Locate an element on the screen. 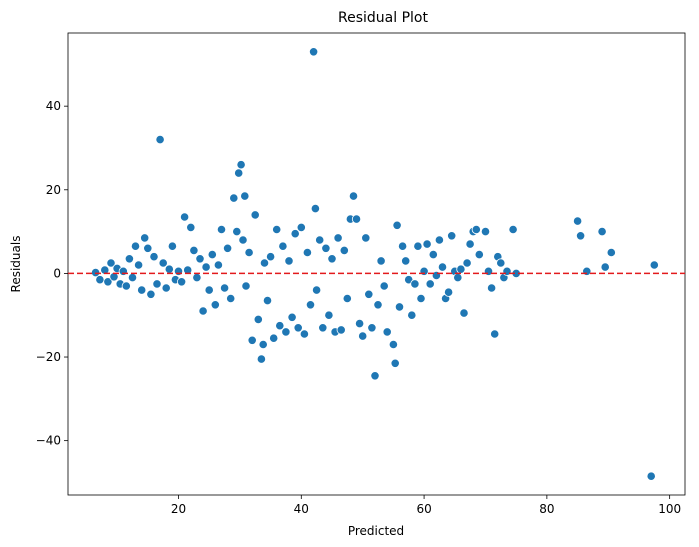 The image size is (699, 547). y-tick-label: 0 is located at coordinates (57, 273).